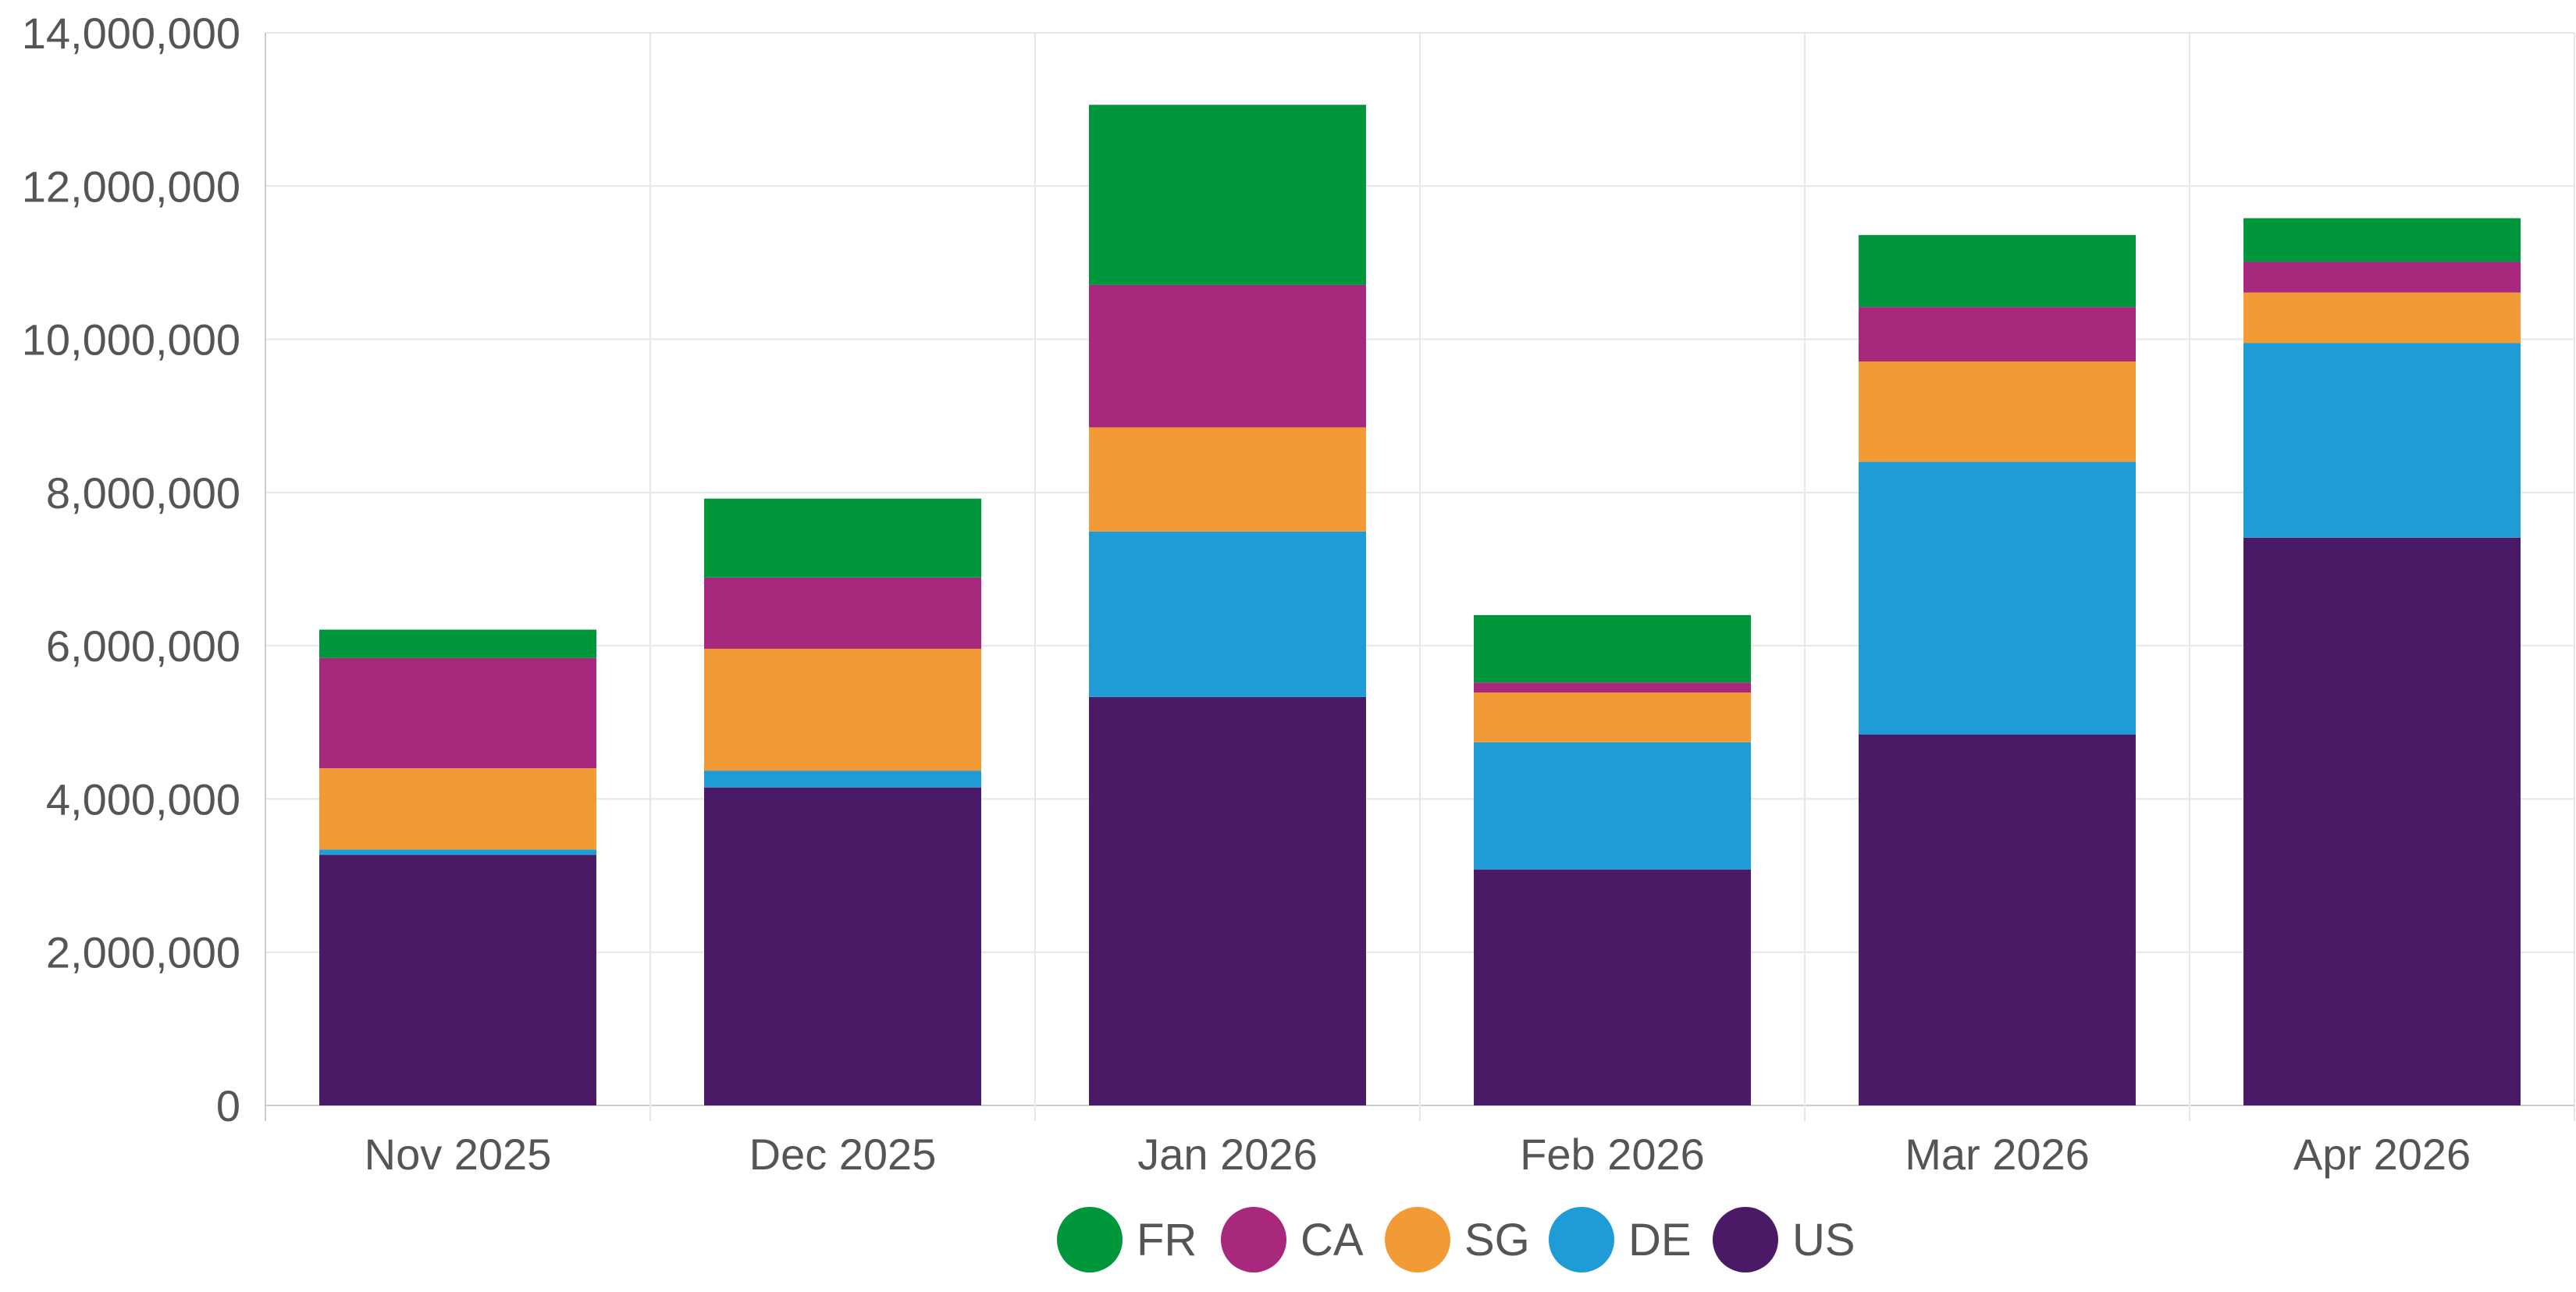  Describe the element at coordinates (1227, 1154) in the screenshot. I see `x-tick-label: Jan 2026` at that location.